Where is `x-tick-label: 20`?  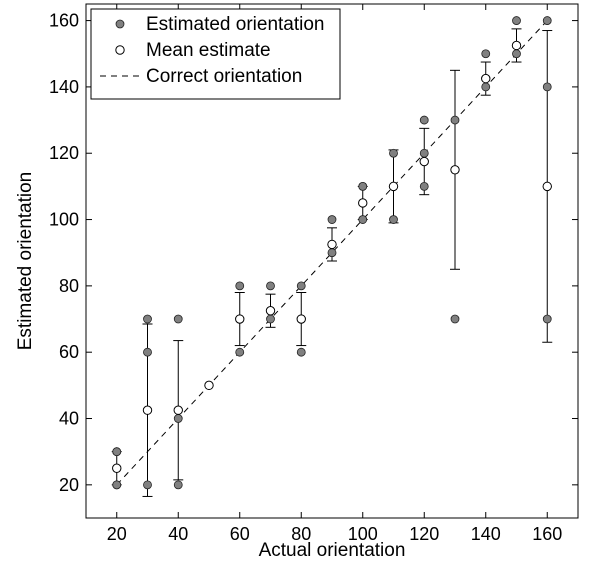 x-tick-label: 20 is located at coordinates (117, 534).